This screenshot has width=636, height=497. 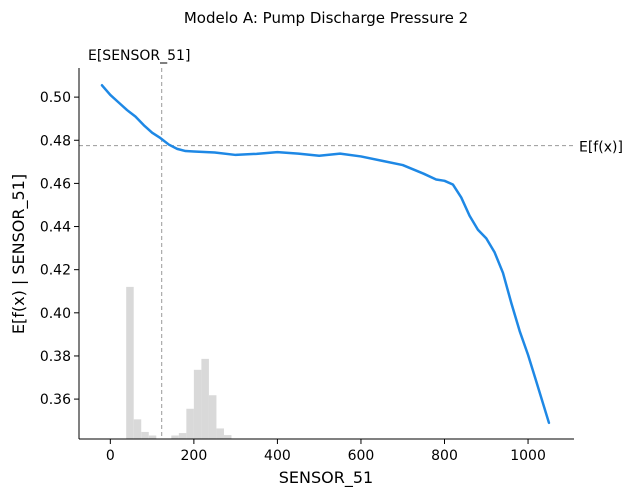 What do you see at coordinates (55, 357) in the screenshot?
I see `y-tick-label: 0.38` at bounding box center [55, 357].